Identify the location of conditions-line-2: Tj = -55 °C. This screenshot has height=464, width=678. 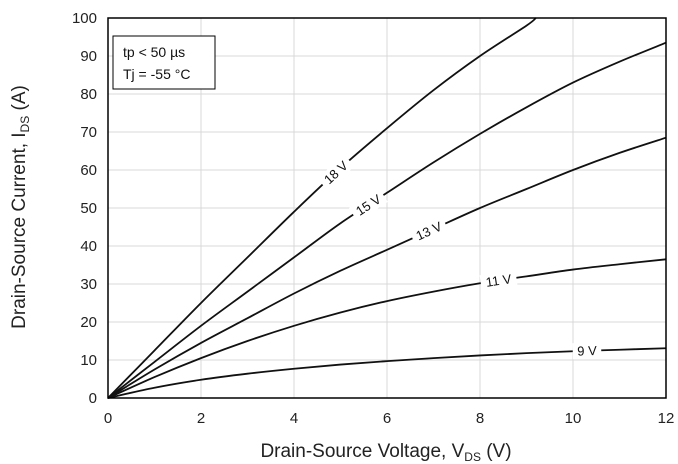
(156, 74).